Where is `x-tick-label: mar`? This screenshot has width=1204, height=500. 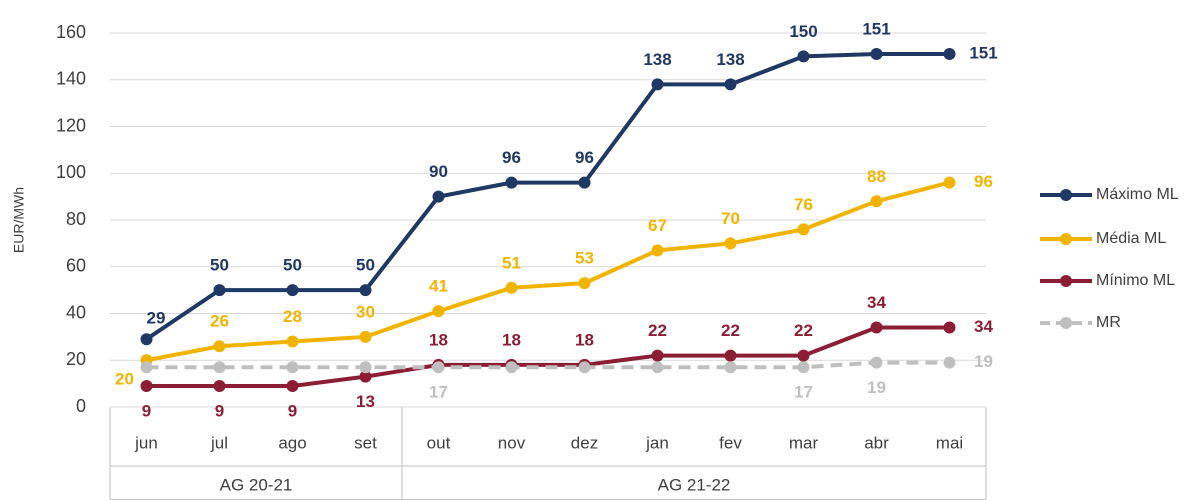 x-tick-label: mar is located at coordinates (804, 442).